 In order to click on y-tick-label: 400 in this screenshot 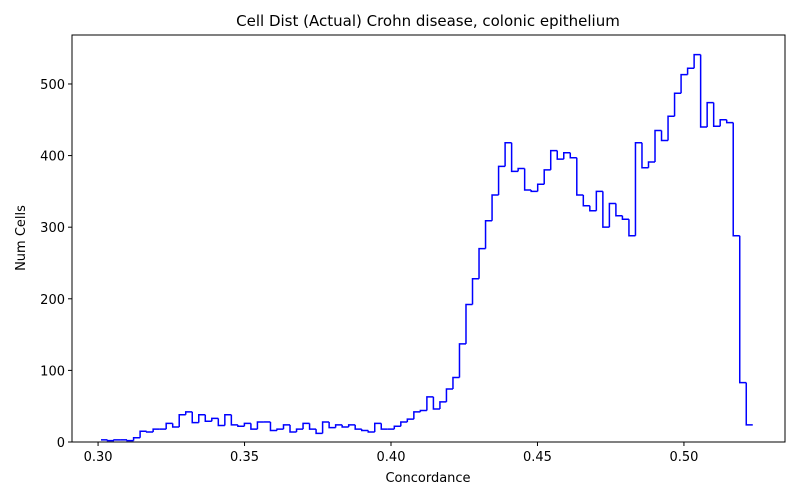, I will do `click(52, 157)`.